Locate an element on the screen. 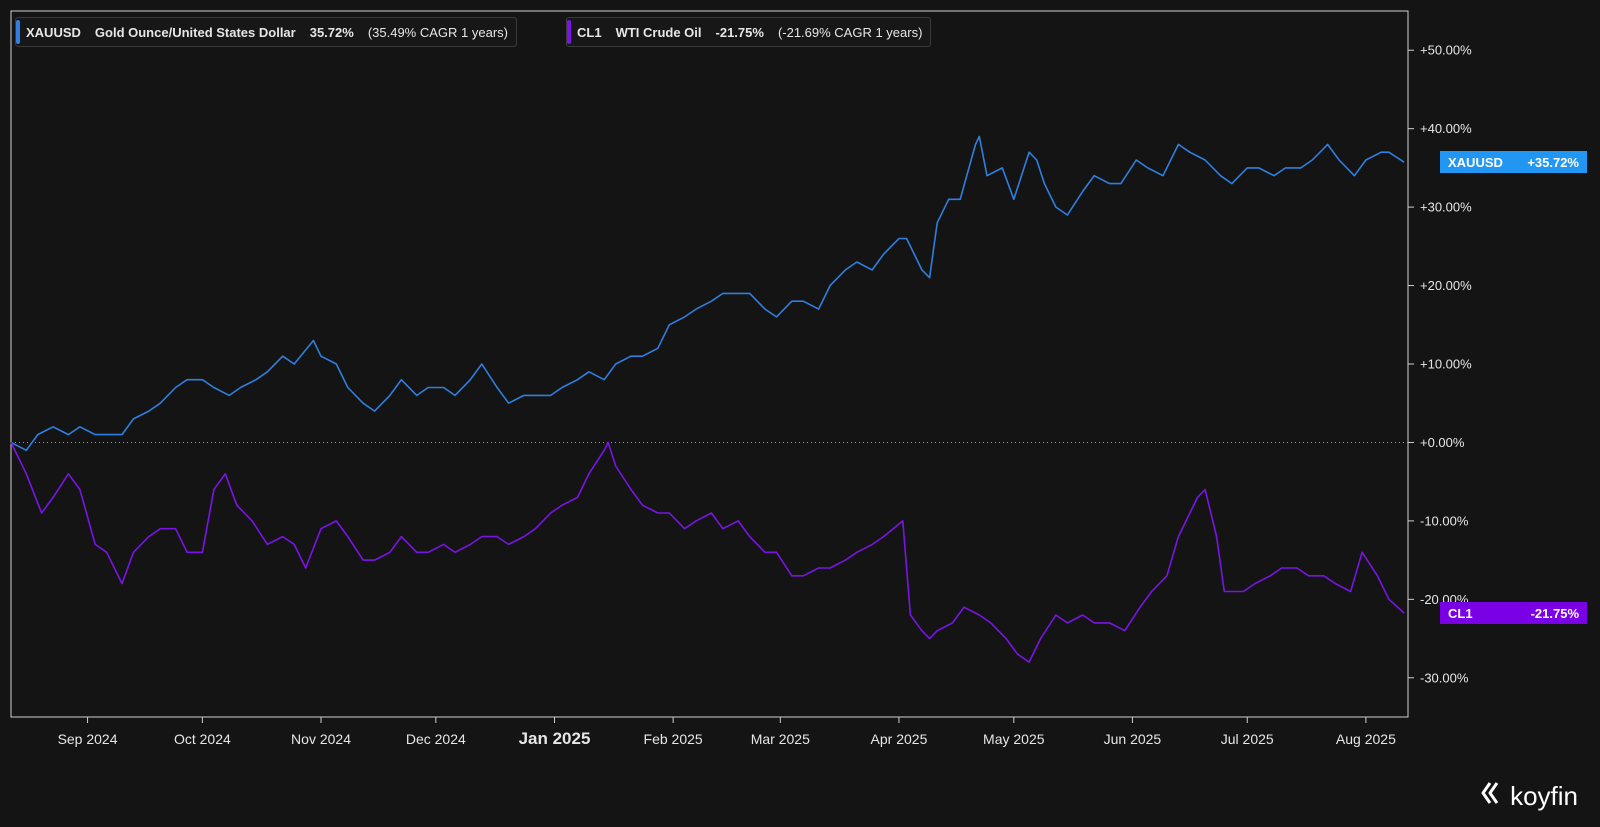 The width and height of the screenshot is (1600, 827). legend-change: -21.75% is located at coordinates (739, 32).